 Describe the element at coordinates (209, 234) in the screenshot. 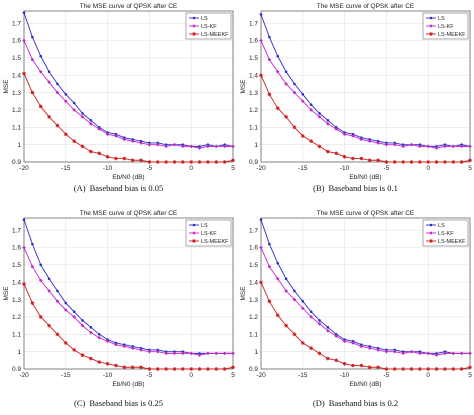

I see `legend-label: LS-KF` at that location.